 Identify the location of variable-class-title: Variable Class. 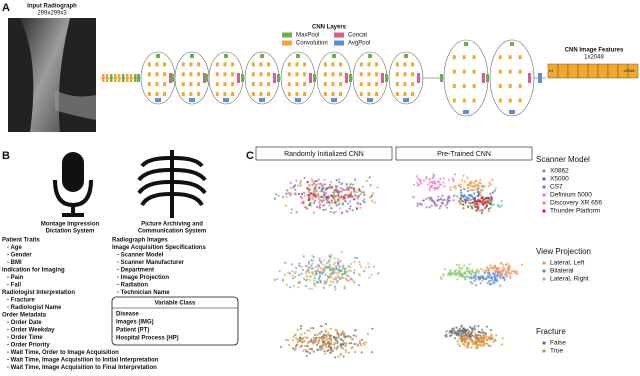
(175, 304).